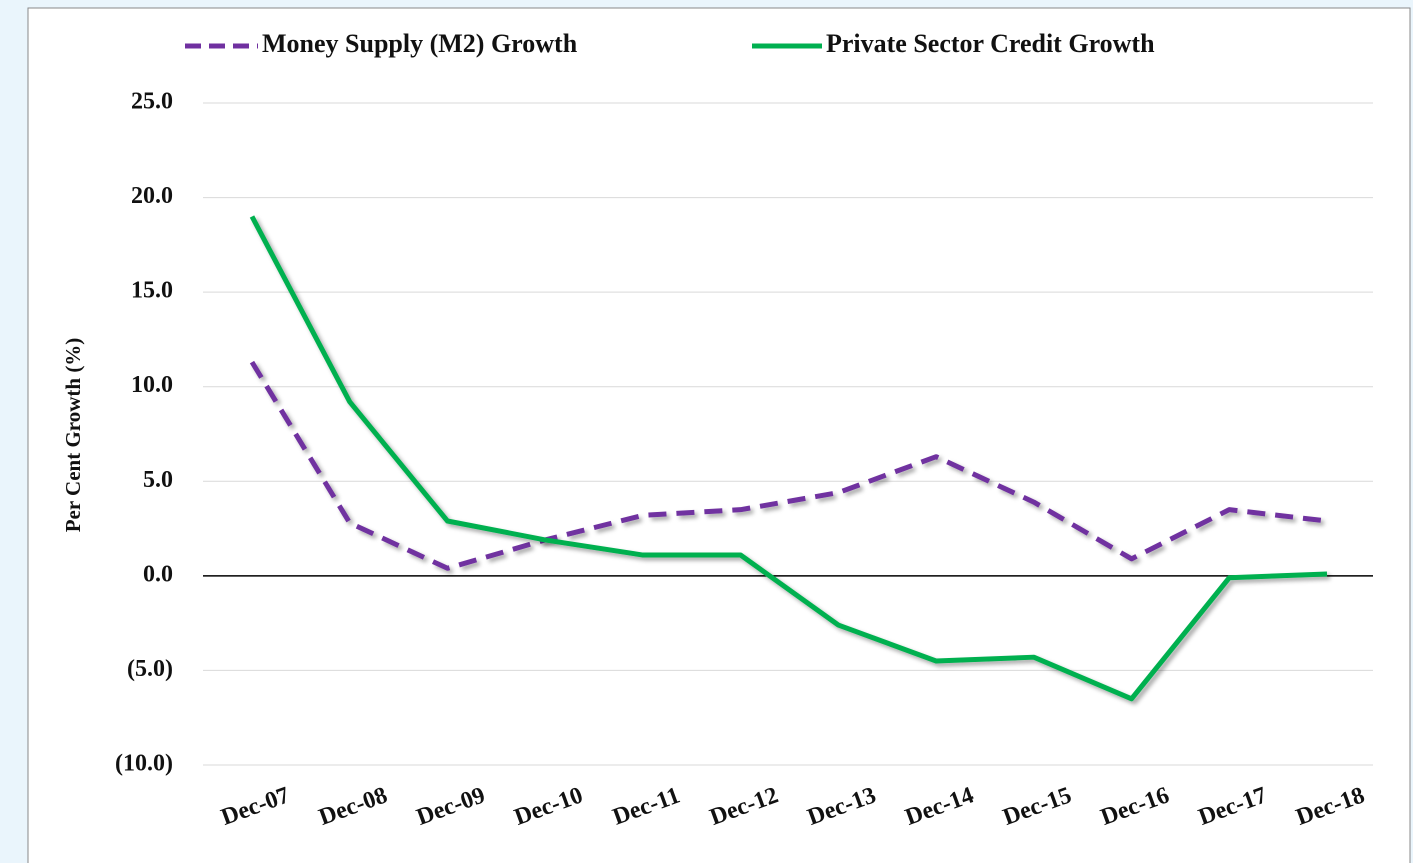  I want to click on y-tick-label: 0.0, so click(158, 574).